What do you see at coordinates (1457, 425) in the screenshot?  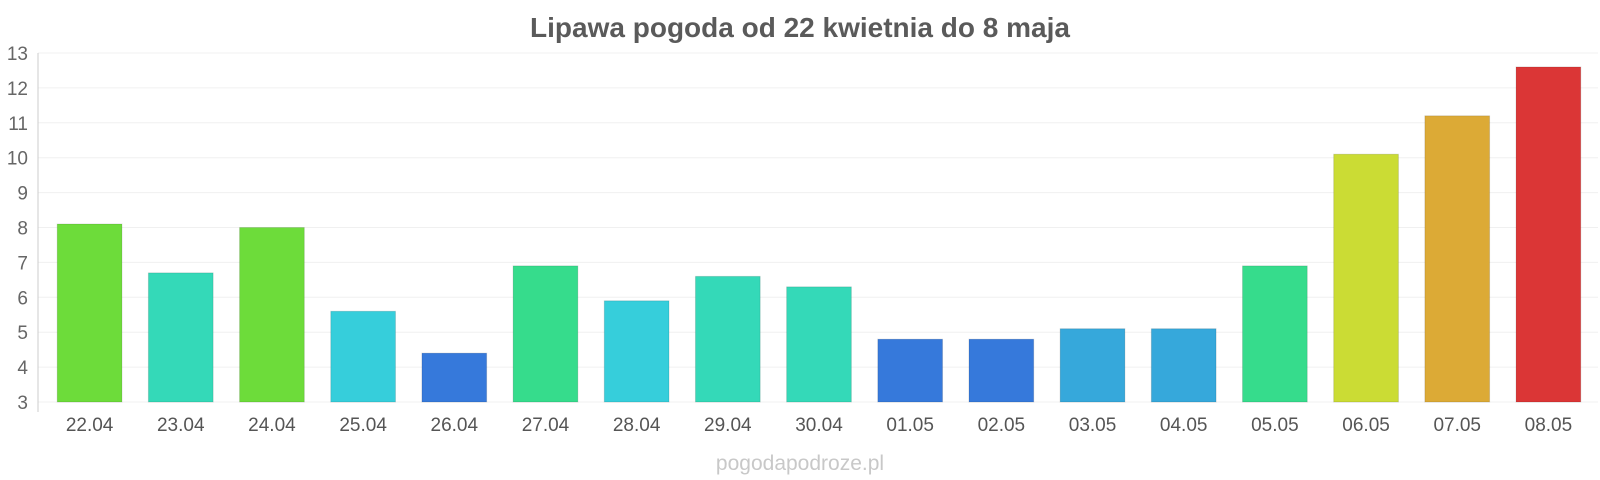 I see `x-tick-label: 07.05` at bounding box center [1457, 425].